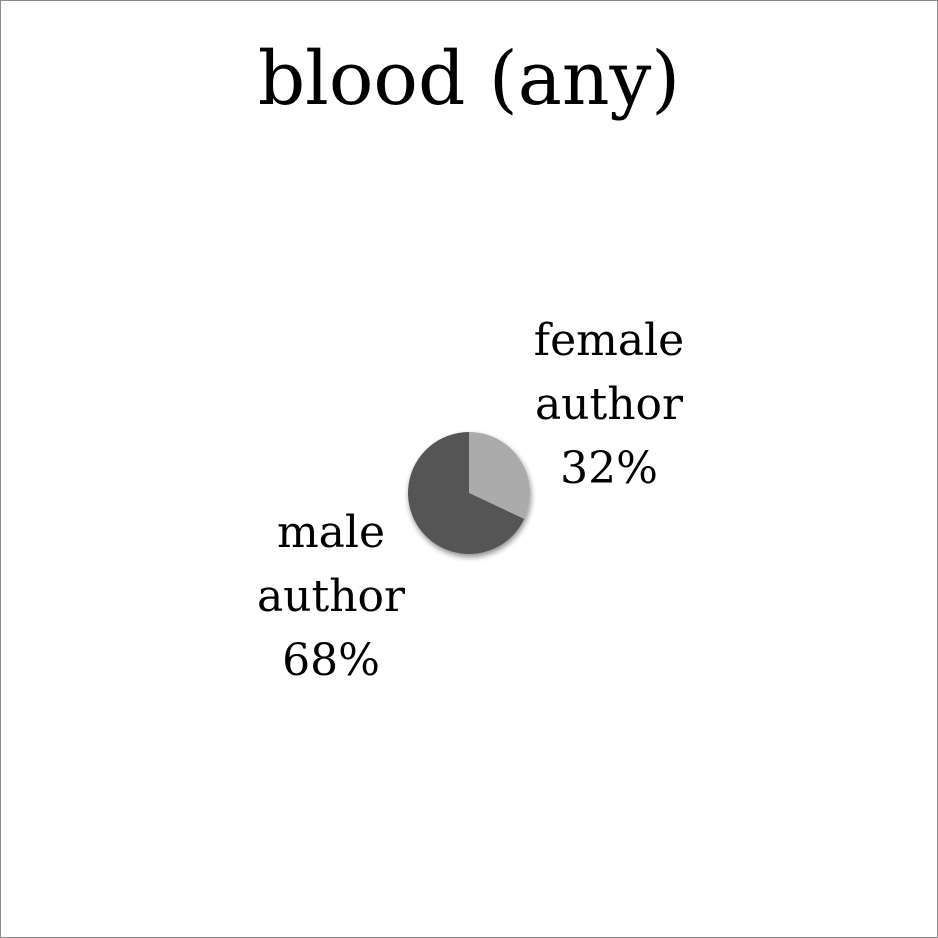 Image resolution: width=938 pixels, height=938 pixels. What do you see at coordinates (469, 79) in the screenshot?
I see `chart-title: blood (any)` at bounding box center [469, 79].